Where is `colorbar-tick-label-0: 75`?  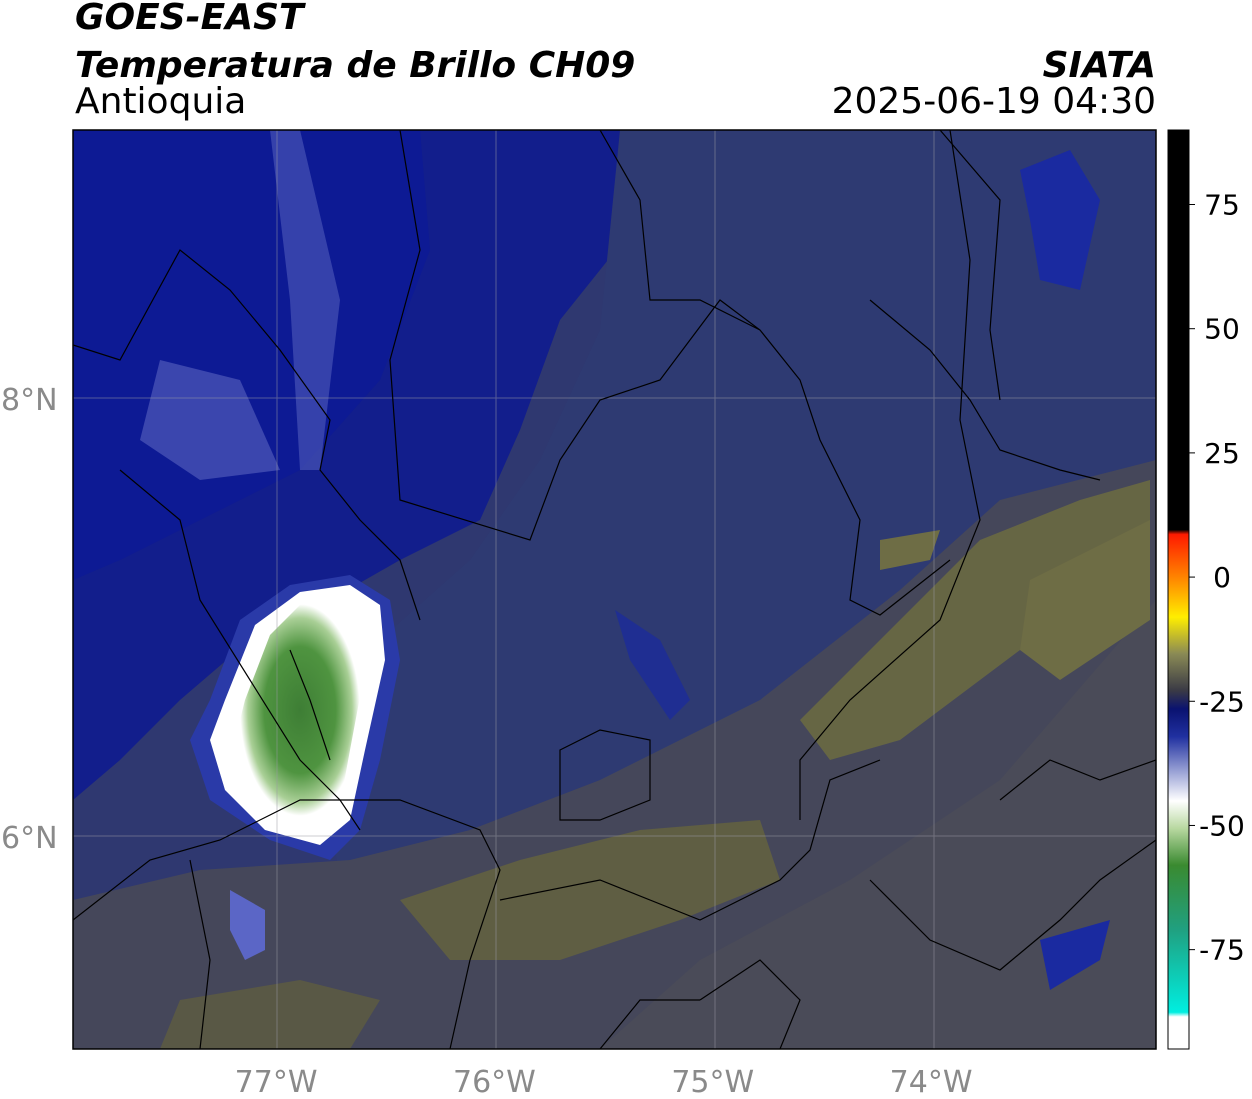
colorbar-tick-label-0: 75 is located at coordinates (1222, 205).